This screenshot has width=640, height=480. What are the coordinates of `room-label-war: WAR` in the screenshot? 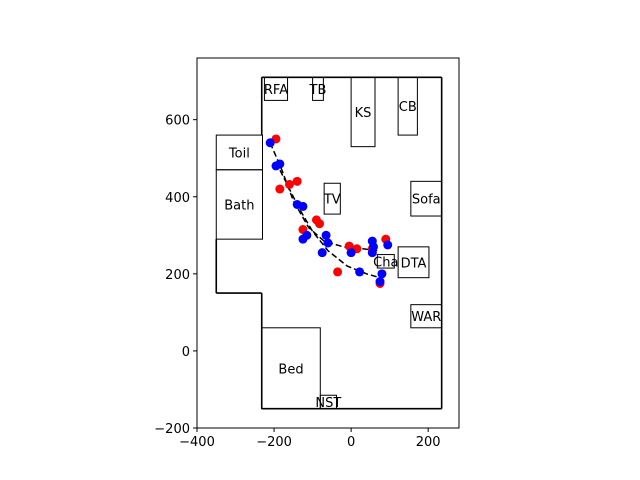 It's located at (426, 317).